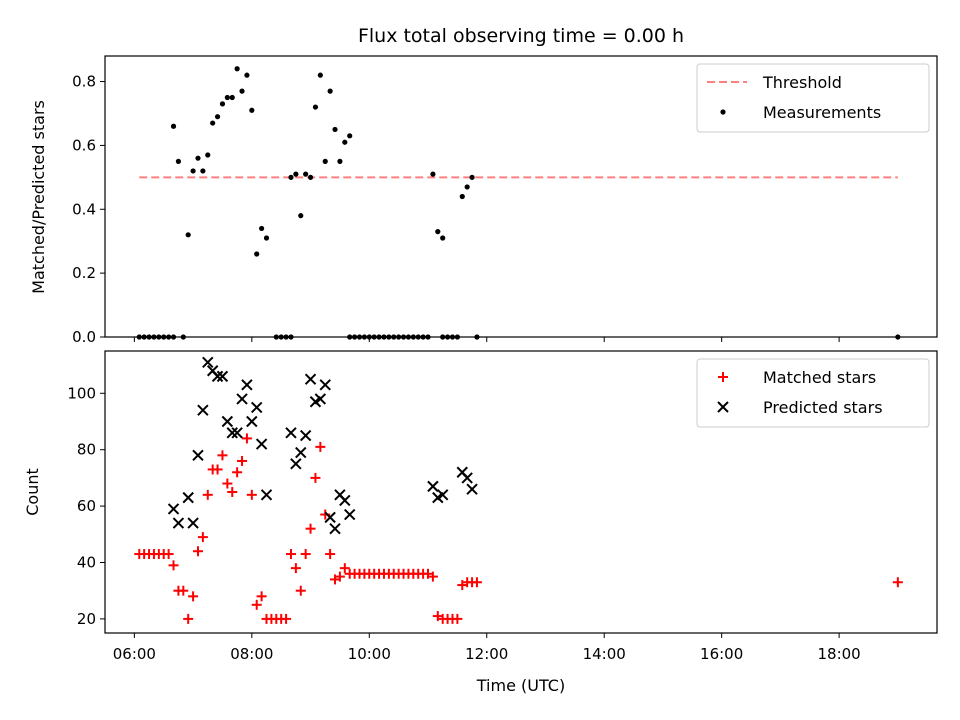  What do you see at coordinates (84, 82) in the screenshot?
I see `y-tick-label: 0.8` at bounding box center [84, 82].